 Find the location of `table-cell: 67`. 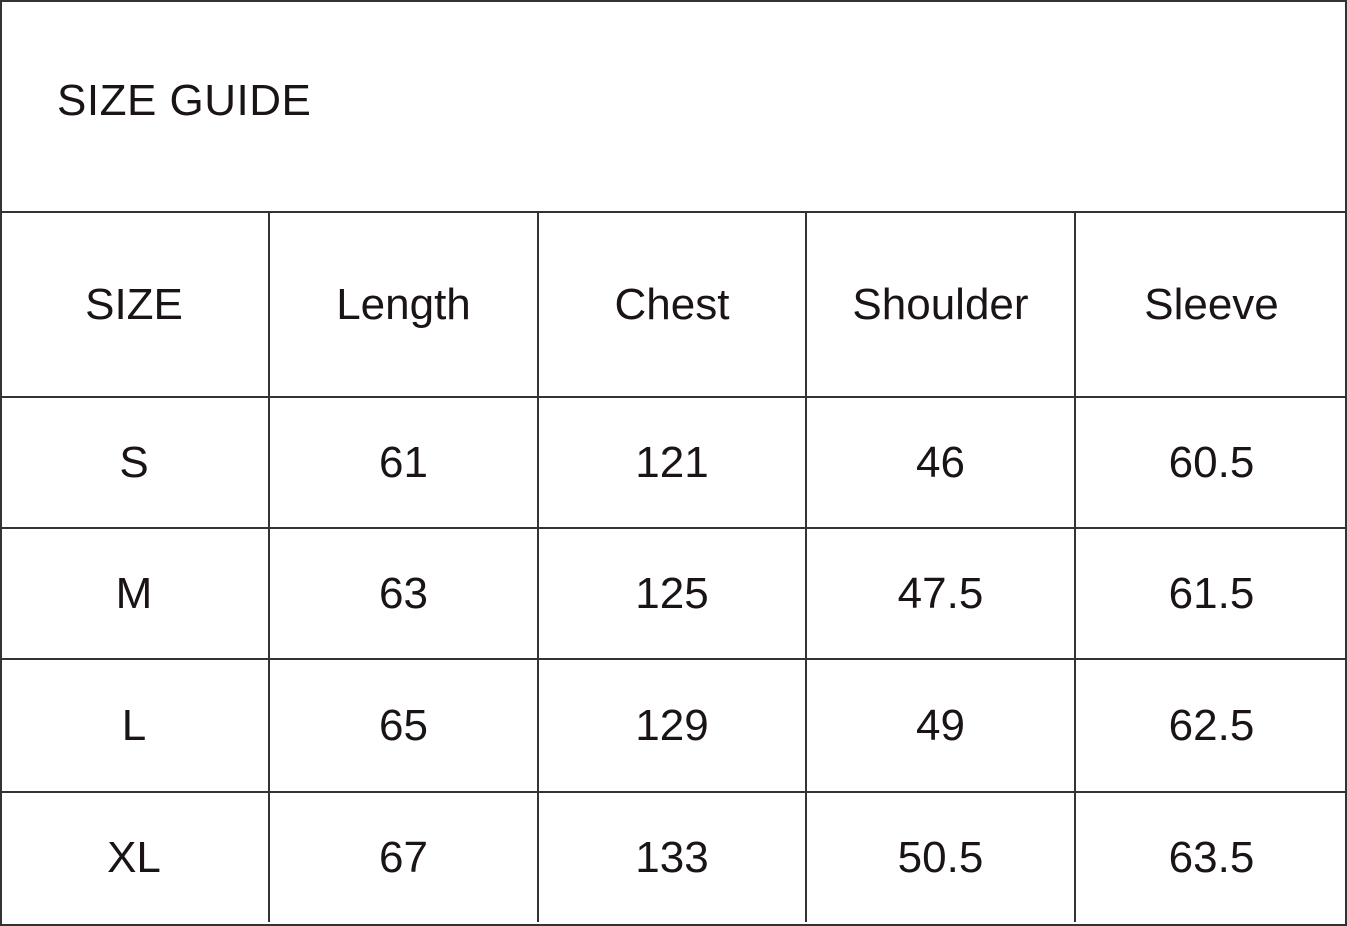

table-cell: 67 is located at coordinates (403, 856).